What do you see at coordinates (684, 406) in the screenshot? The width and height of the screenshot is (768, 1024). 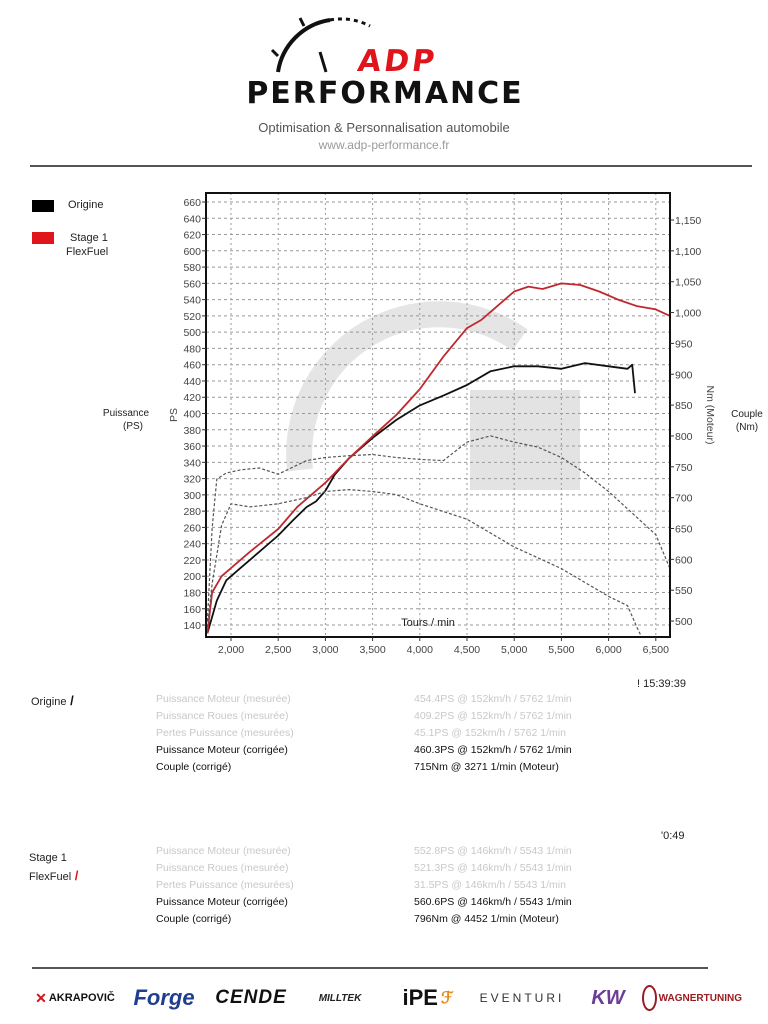 I see `y2-tick-label: 850` at bounding box center [684, 406].